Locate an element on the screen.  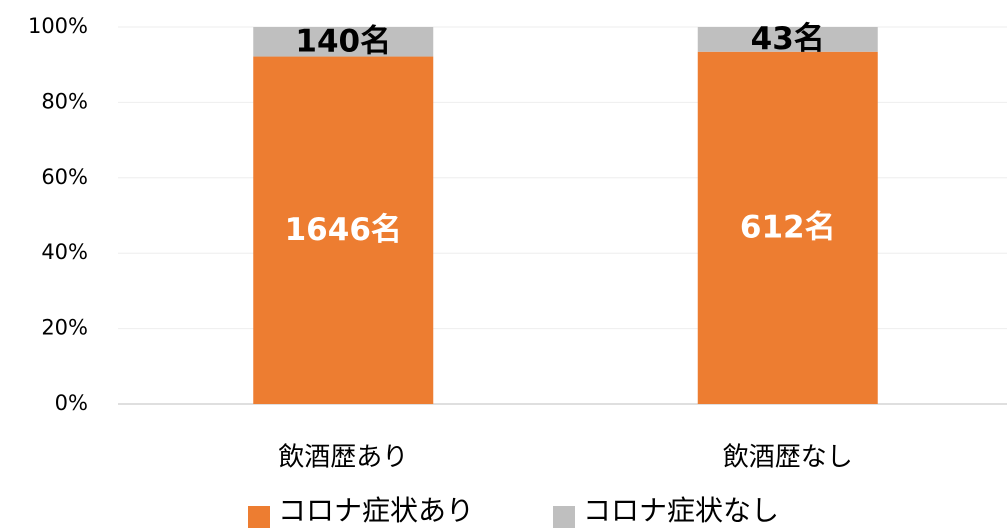
y-tick-label: 0% is located at coordinates (71, 403).